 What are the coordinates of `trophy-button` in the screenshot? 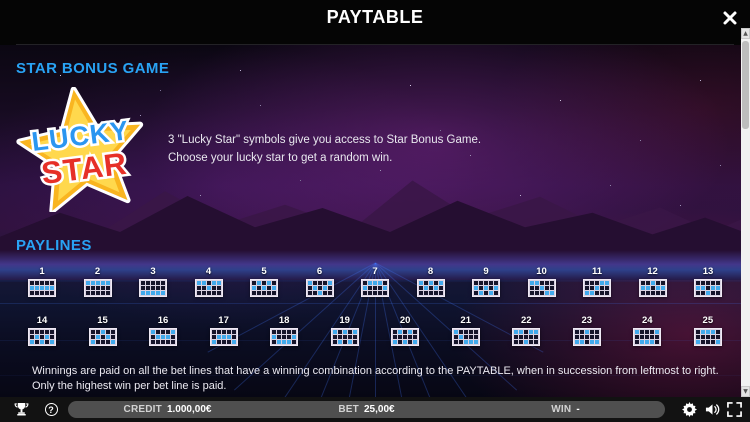 It's located at (21, 409).